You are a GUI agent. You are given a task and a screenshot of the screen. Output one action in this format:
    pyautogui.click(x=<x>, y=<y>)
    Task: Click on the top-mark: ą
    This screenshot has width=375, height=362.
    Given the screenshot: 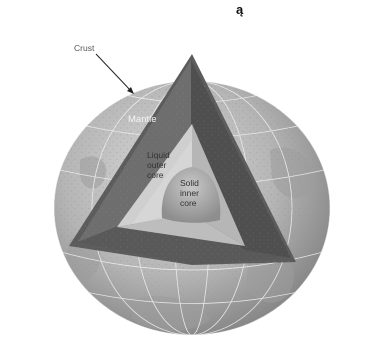 What is the action you would take?
    pyautogui.click(x=240, y=9)
    